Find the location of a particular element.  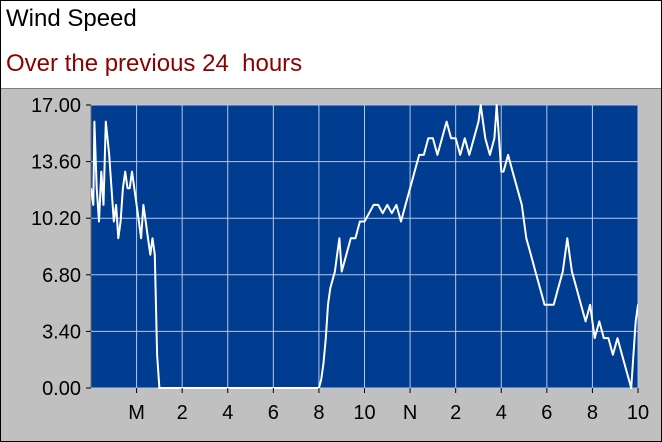

y-axis: 0.00 3.40 6.80 10.20 13.60 17.00 is located at coordinates (61, 247).